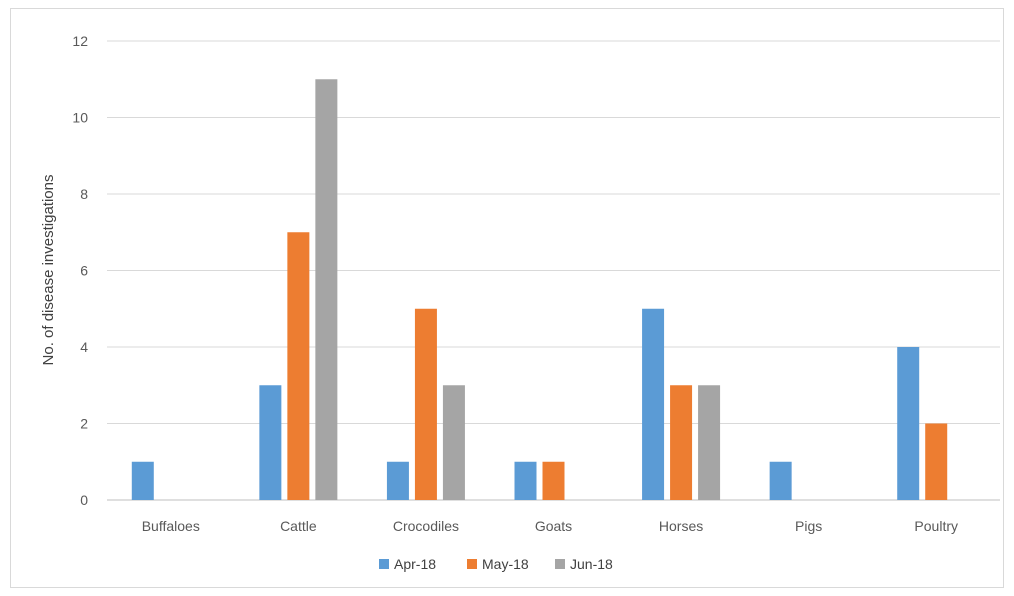  I want to click on x-tick-label: Crocodiles, so click(426, 526).